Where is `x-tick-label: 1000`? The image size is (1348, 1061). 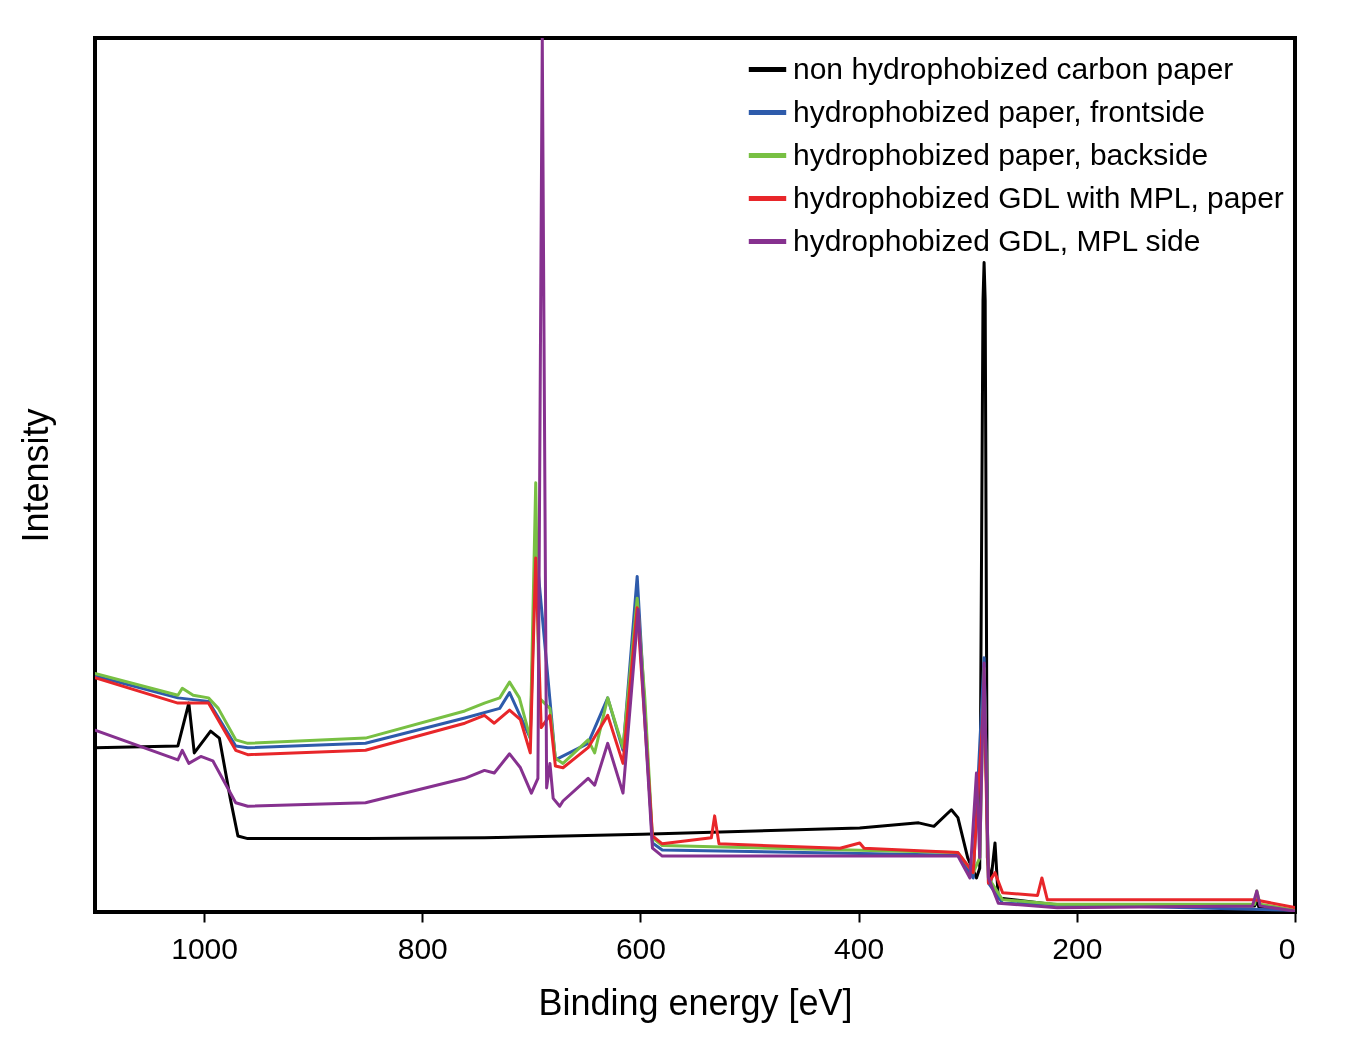 x-tick-label: 1000 is located at coordinates (204, 948).